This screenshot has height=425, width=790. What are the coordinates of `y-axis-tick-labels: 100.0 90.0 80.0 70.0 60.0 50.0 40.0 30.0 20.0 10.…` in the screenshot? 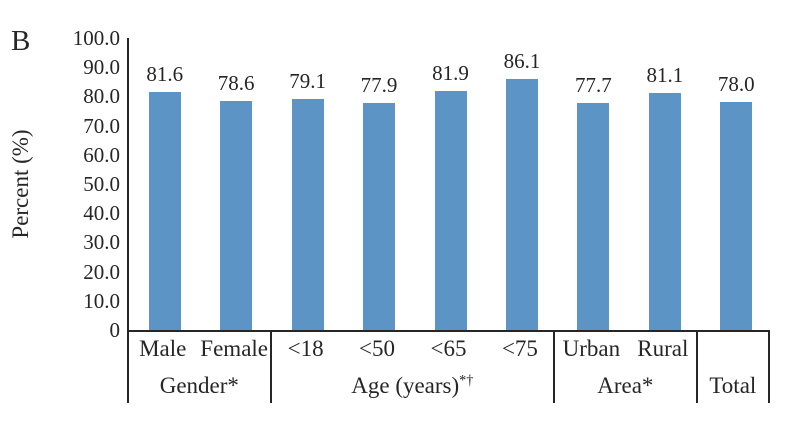 It's located at (80, 212).